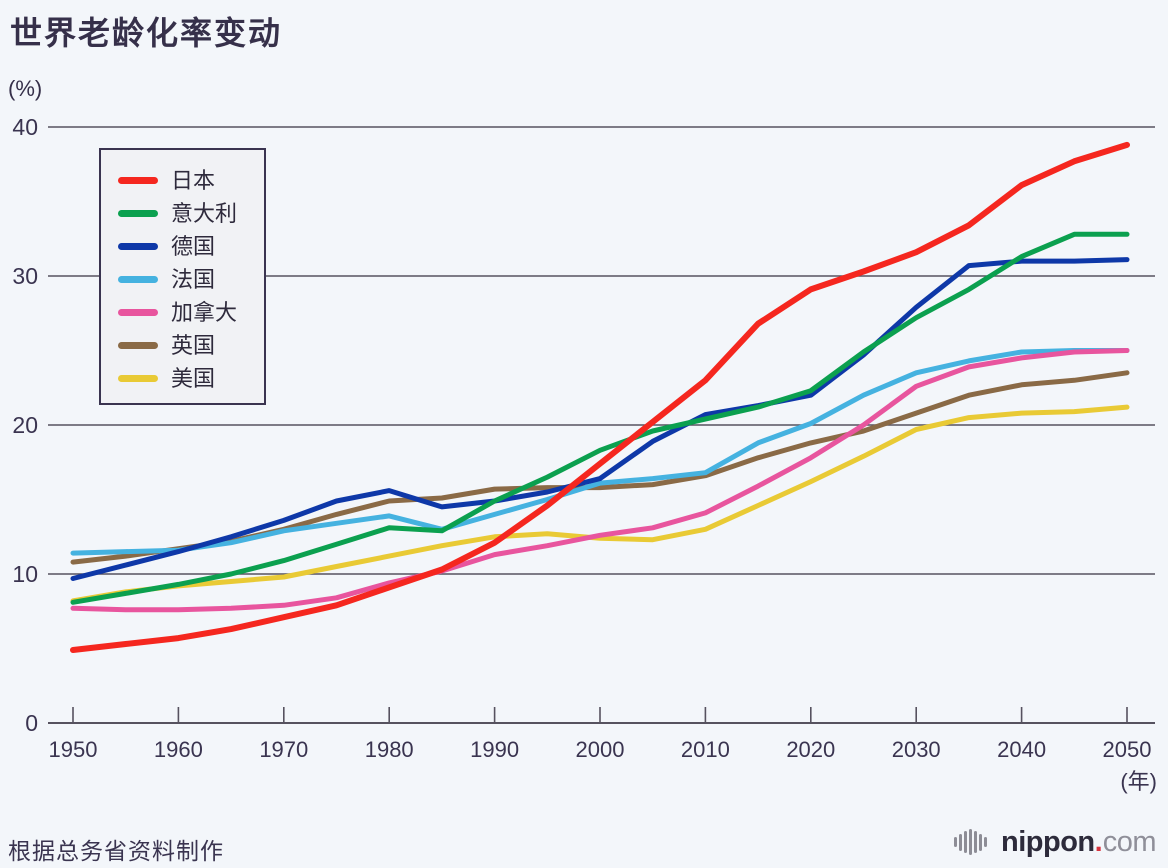  What do you see at coordinates (810, 749) in the screenshot?
I see `x-tick-label: 2020` at bounding box center [810, 749].